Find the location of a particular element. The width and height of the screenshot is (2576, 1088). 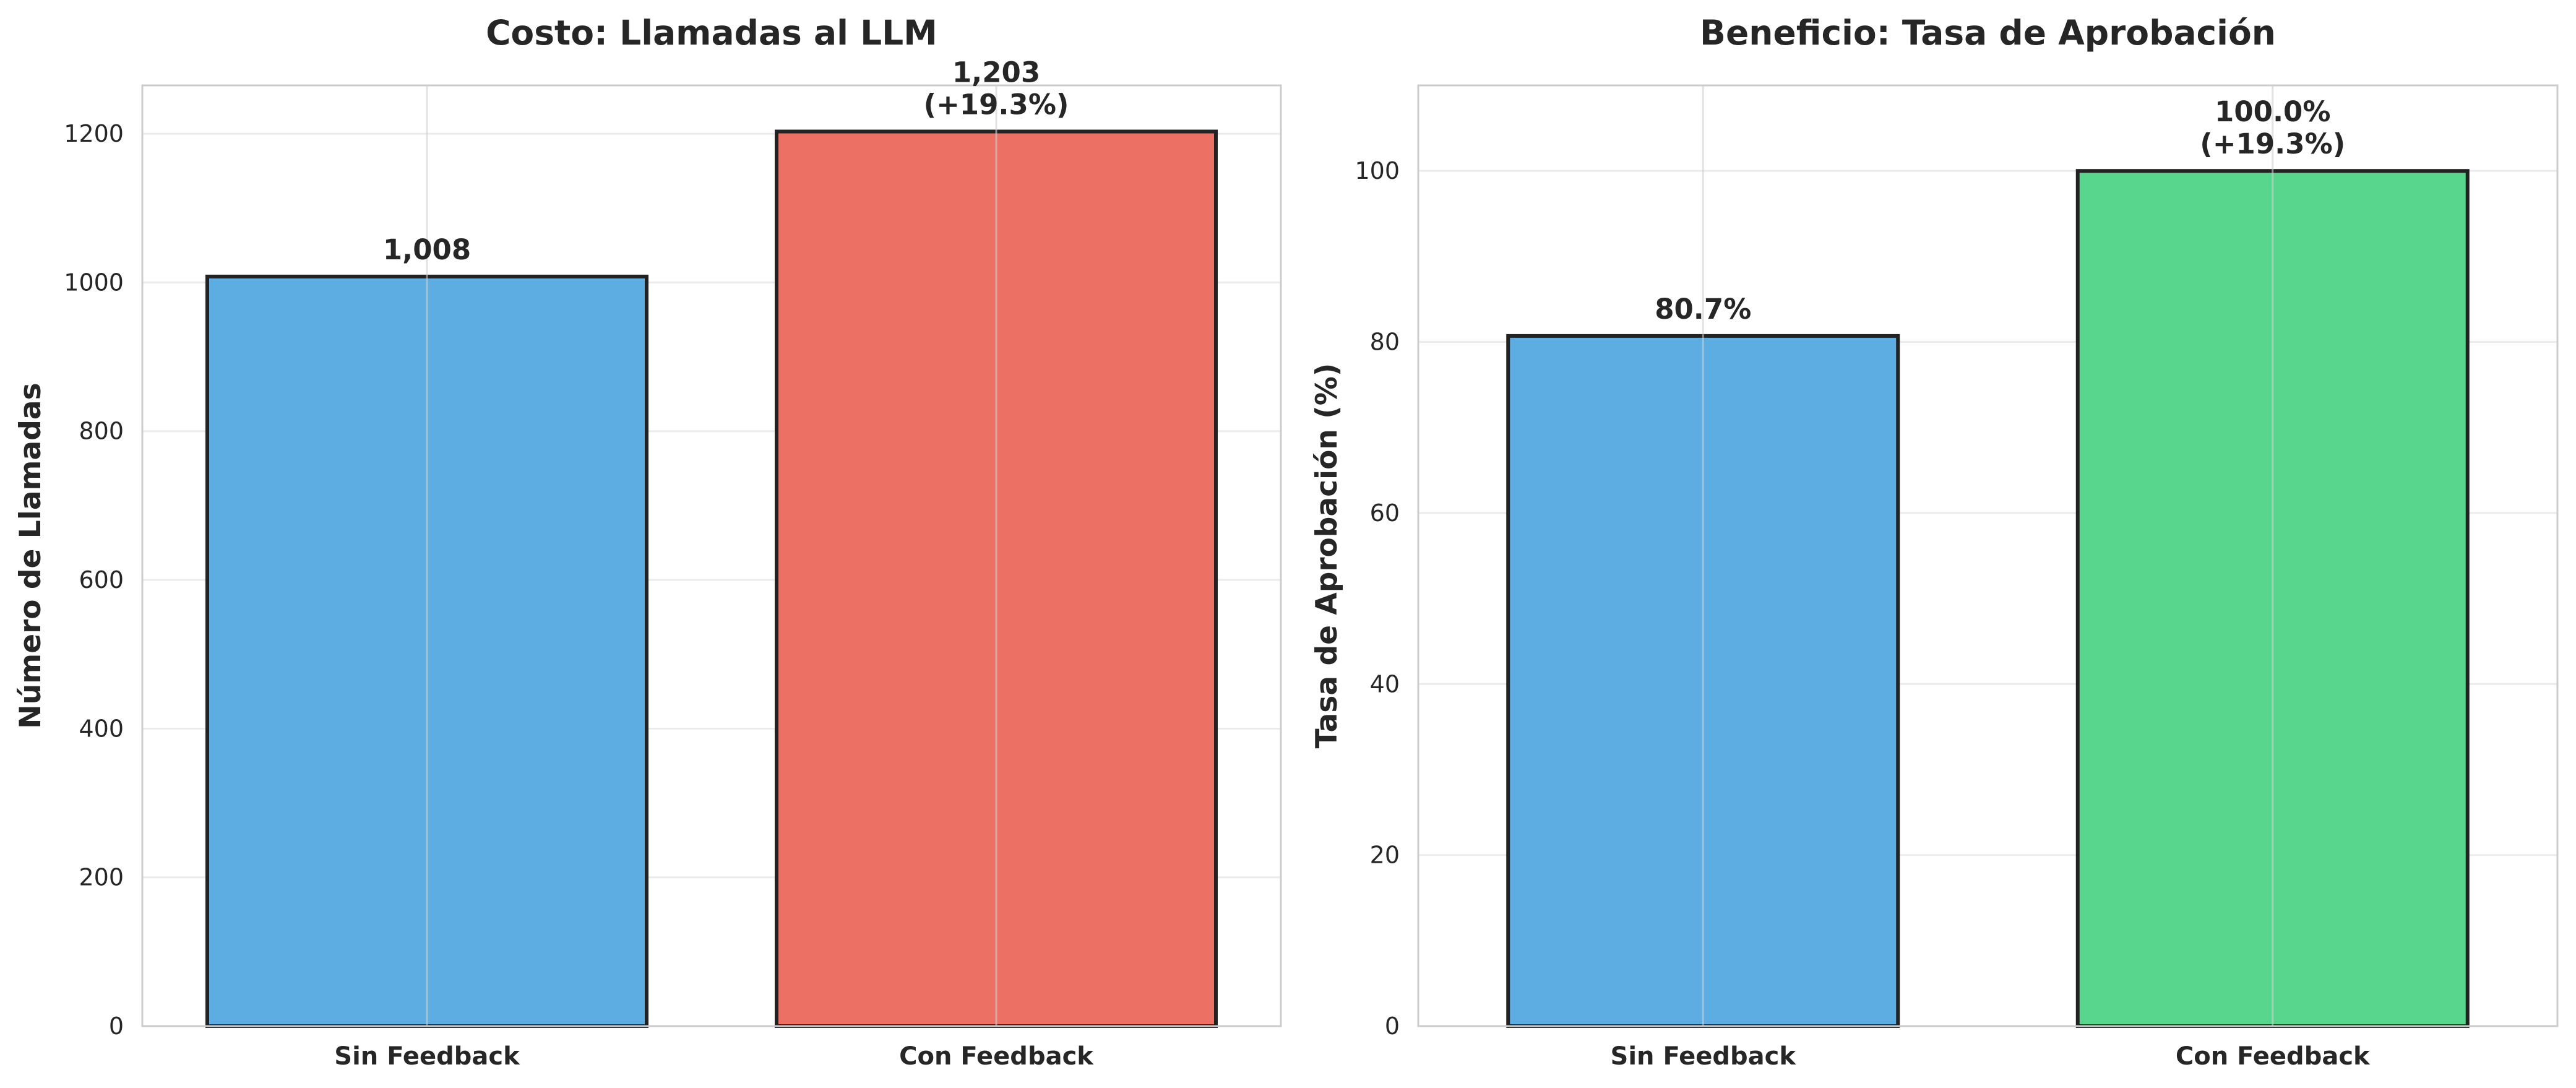

y-tick-label: 1200 is located at coordinates (94, 133).